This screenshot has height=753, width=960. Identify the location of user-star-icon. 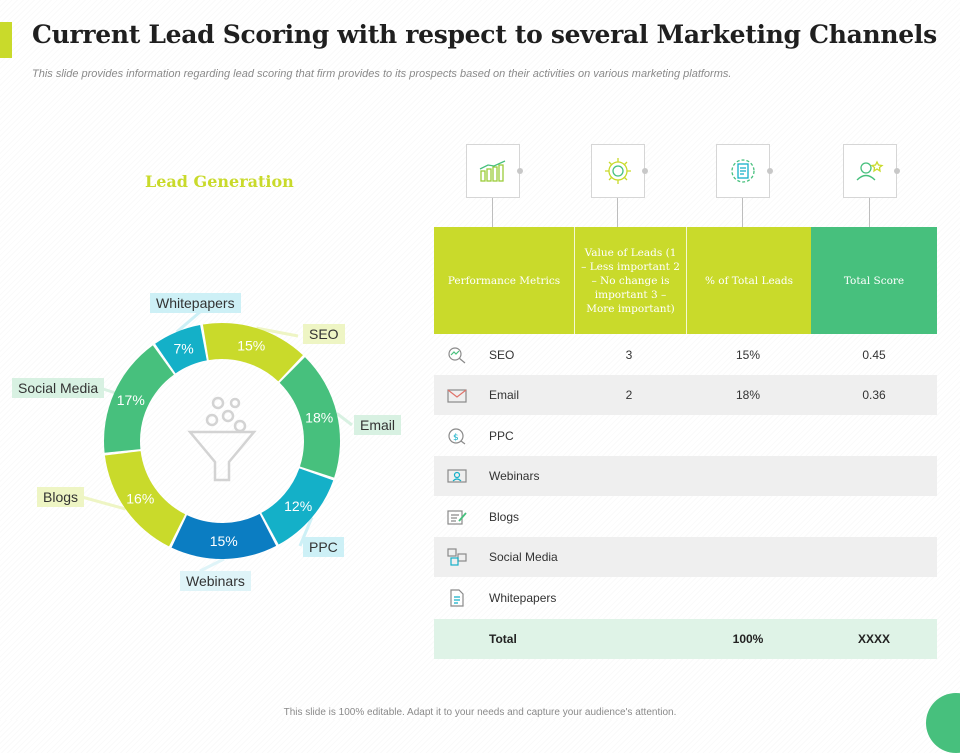
(870, 171).